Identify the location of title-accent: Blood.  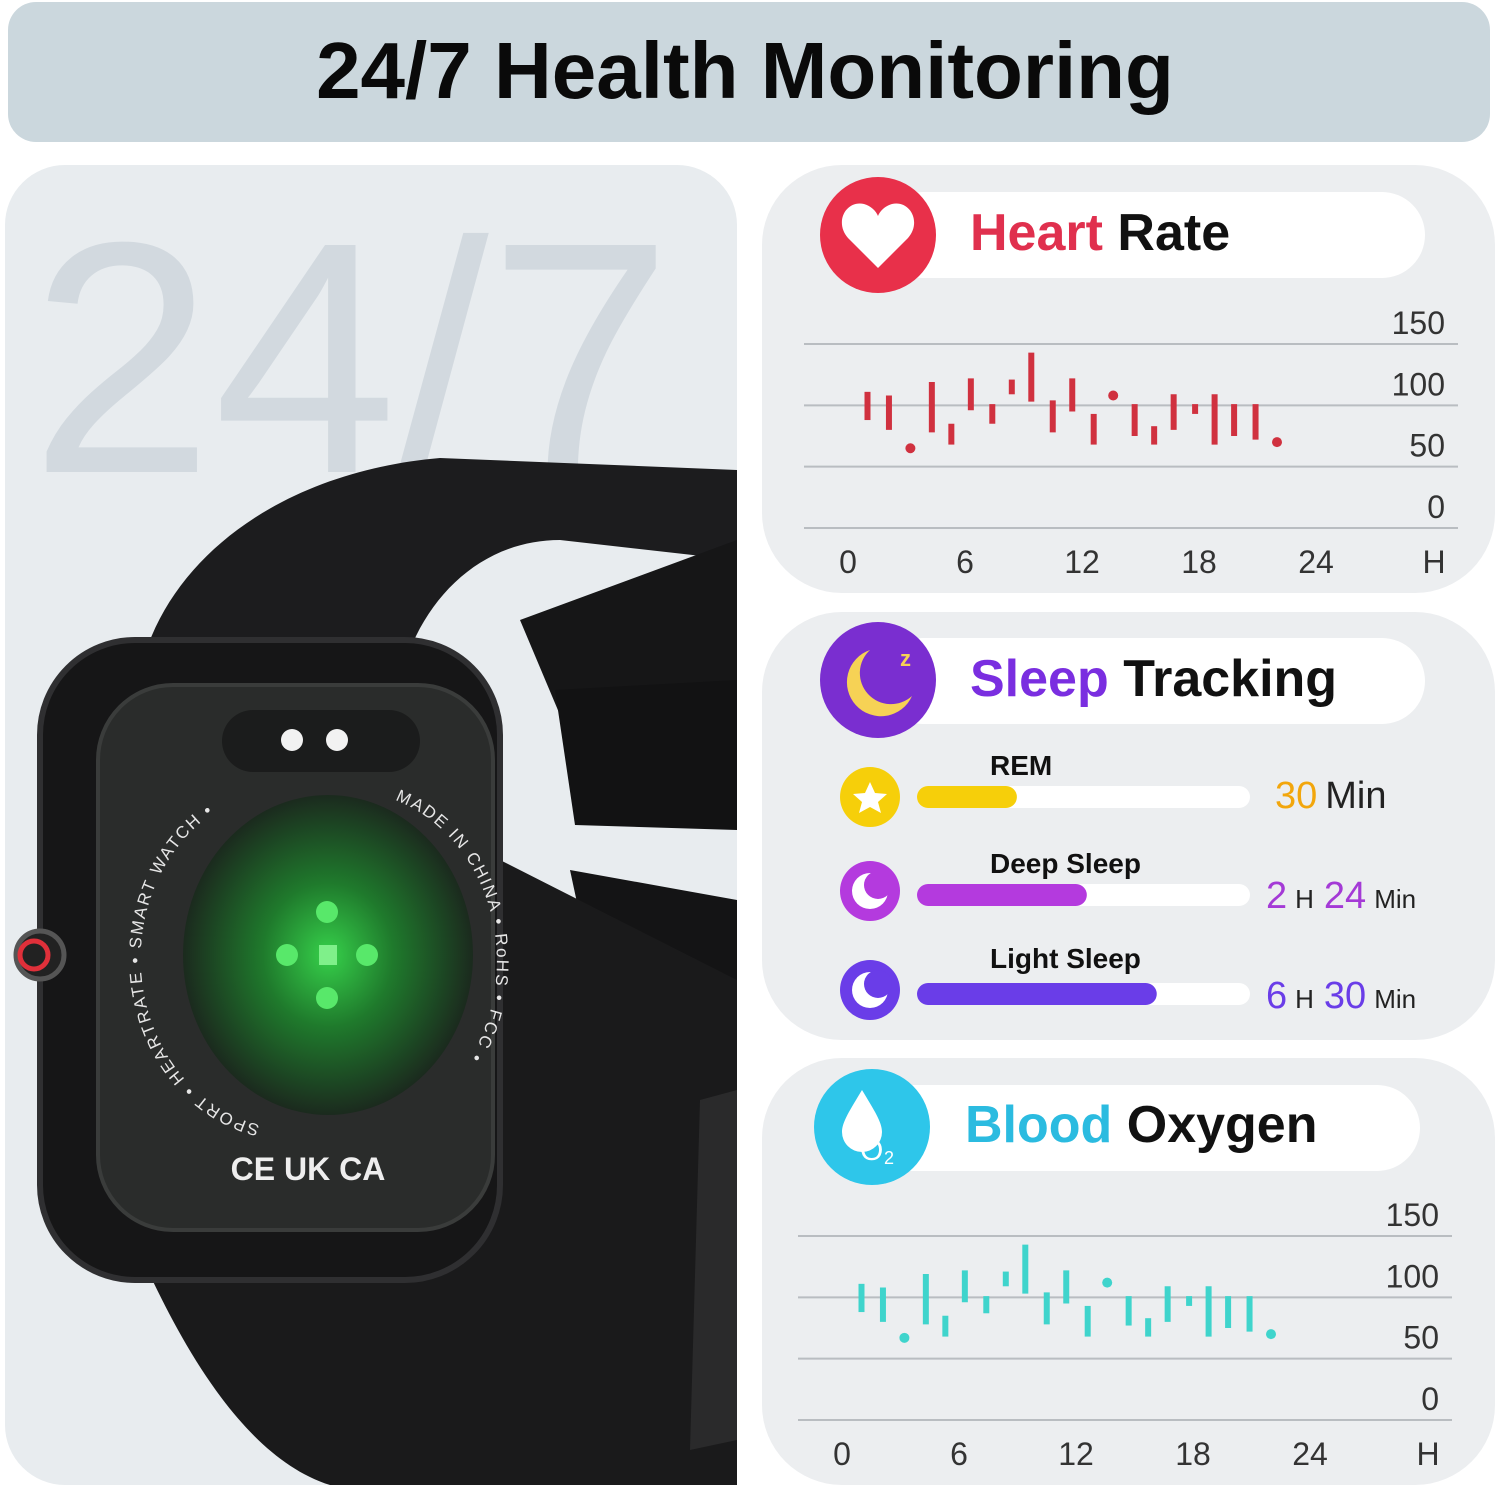
(1038, 1125).